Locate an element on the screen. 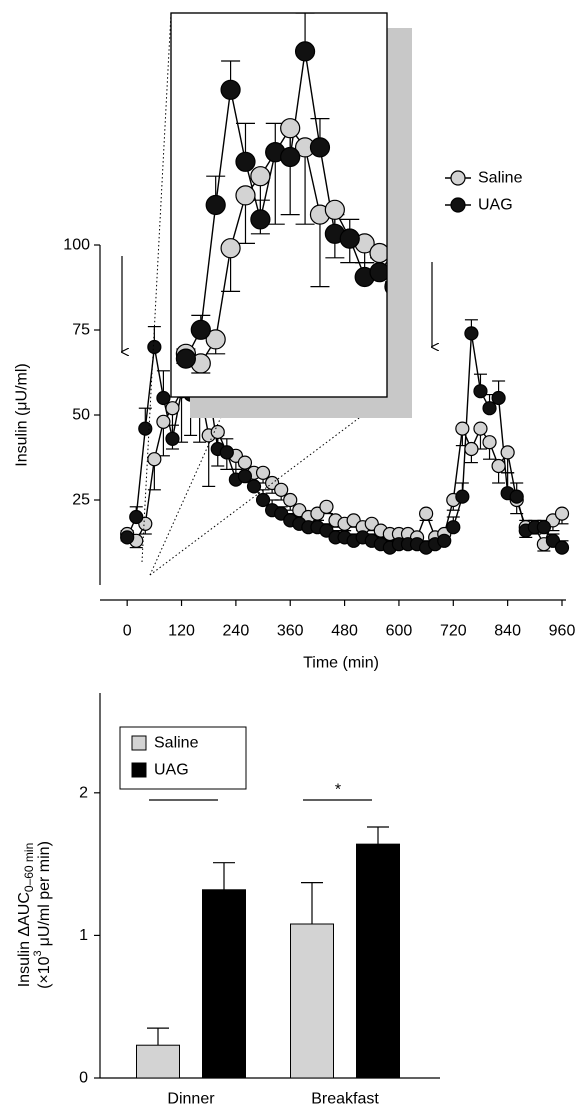  y-axis-label: Insulin ΔAUC0–60 min is located at coordinates (26, 915).